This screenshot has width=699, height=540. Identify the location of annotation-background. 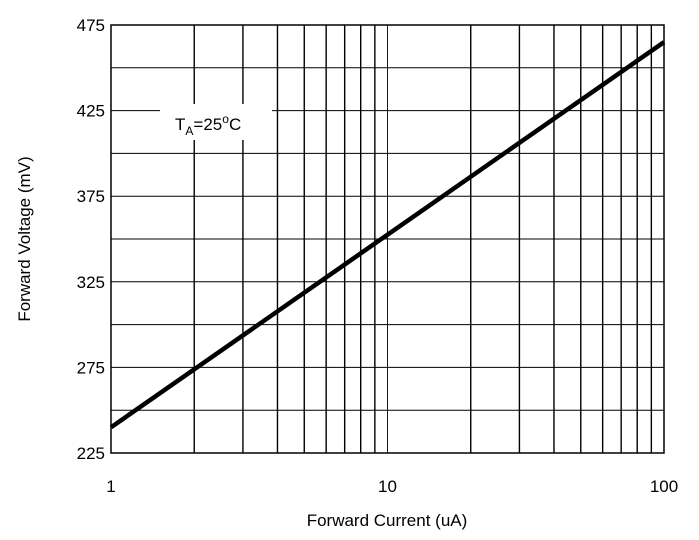
(216, 122).